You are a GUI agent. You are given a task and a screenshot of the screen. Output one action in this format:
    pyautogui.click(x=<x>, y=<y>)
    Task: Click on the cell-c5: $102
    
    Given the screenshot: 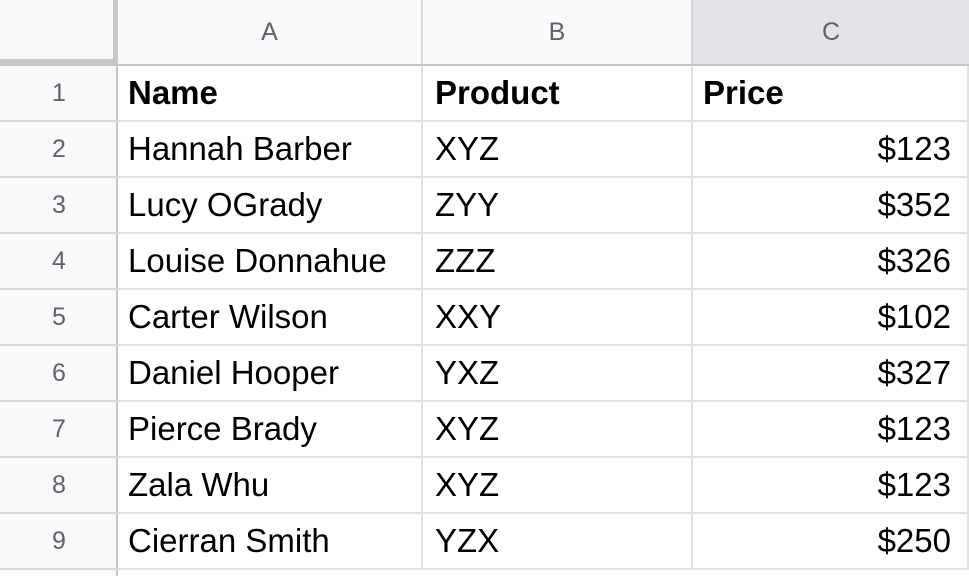 What is the action you would take?
    pyautogui.click(x=831, y=318)
    